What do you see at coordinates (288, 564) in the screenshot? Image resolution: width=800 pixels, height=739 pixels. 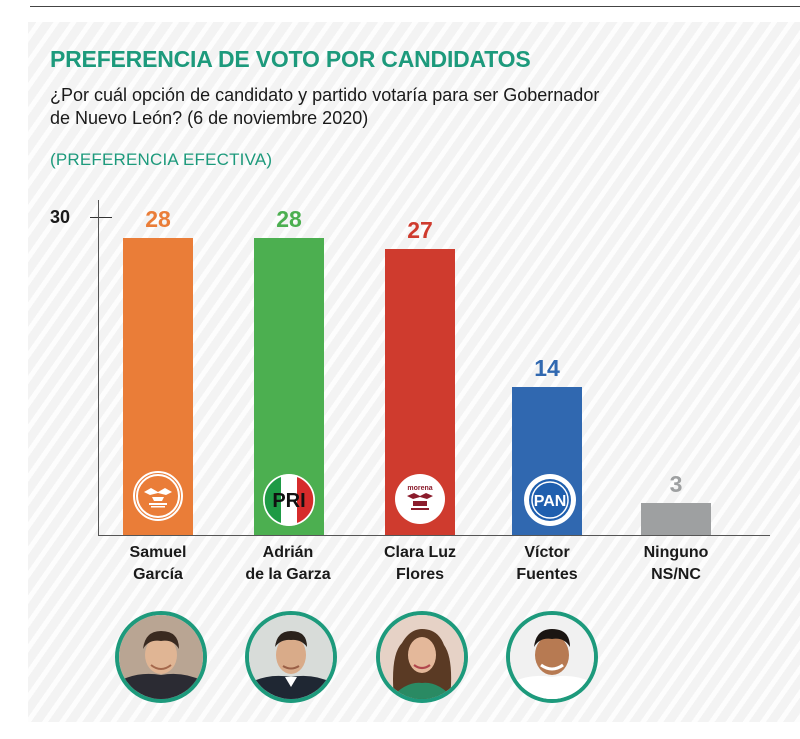 I see `candidate-name-adrian-de-la-garza: Adrián de la Garza` at bounding box center [288, 564].